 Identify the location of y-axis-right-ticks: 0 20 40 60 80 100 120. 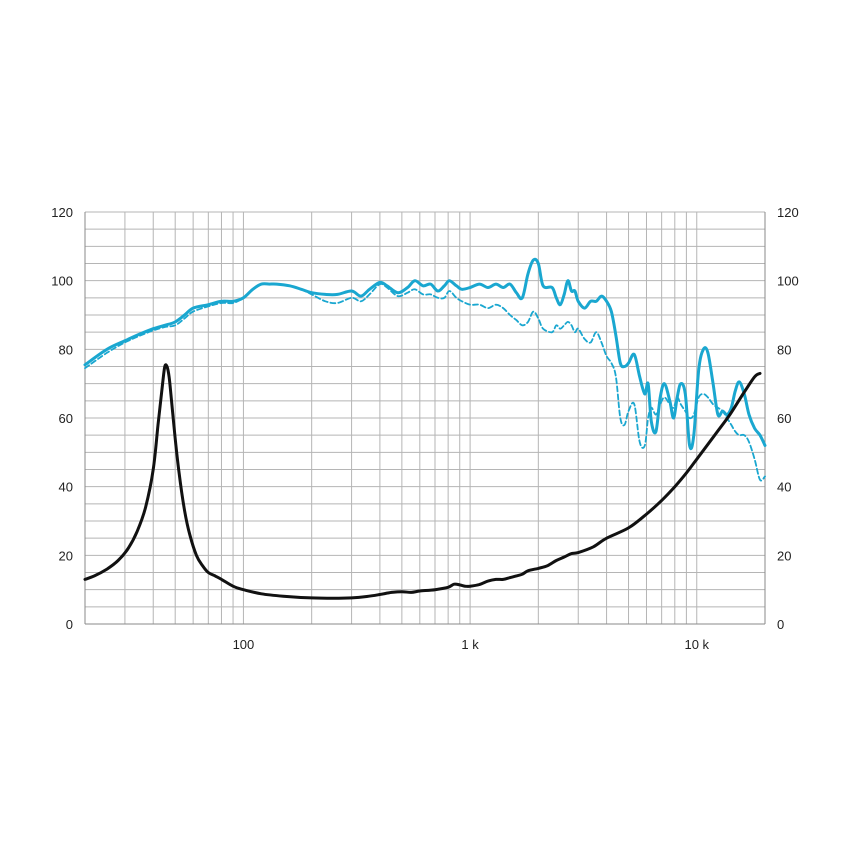
(788, 418).